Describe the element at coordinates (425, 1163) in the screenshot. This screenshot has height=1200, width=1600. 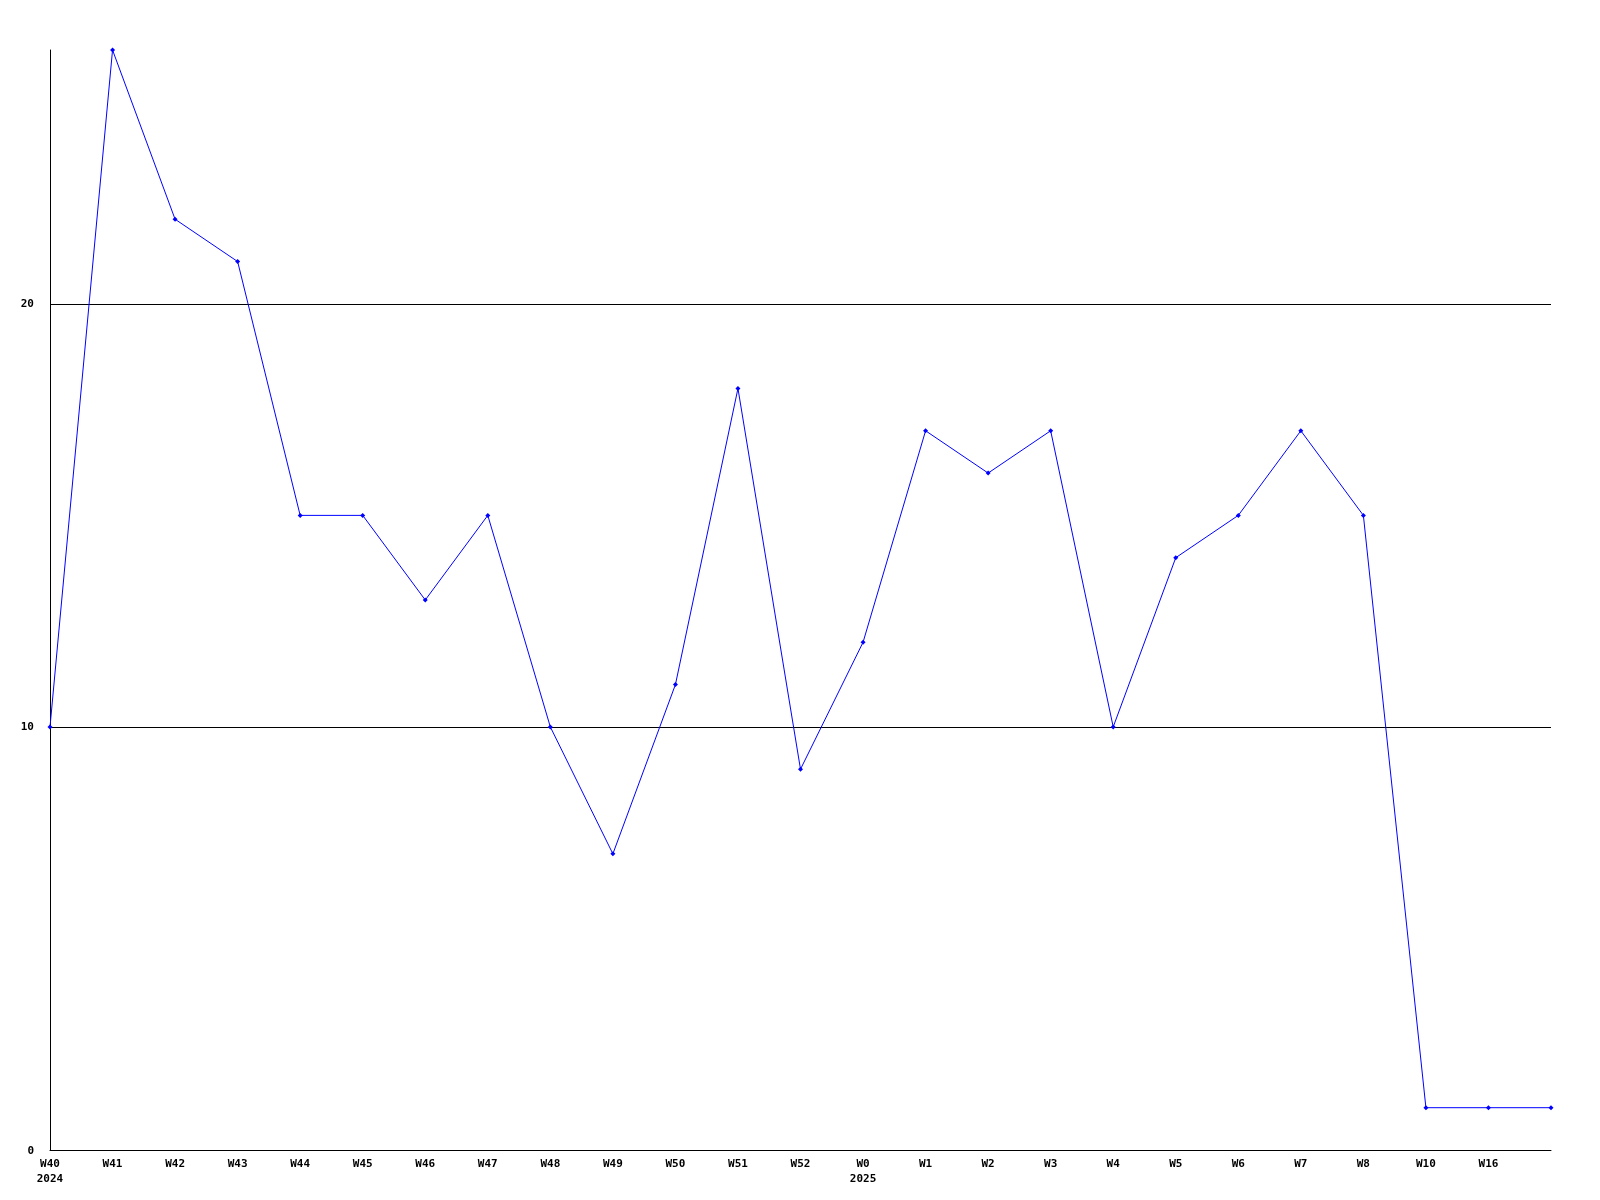
I see `x-tick-label: W46` at that location.